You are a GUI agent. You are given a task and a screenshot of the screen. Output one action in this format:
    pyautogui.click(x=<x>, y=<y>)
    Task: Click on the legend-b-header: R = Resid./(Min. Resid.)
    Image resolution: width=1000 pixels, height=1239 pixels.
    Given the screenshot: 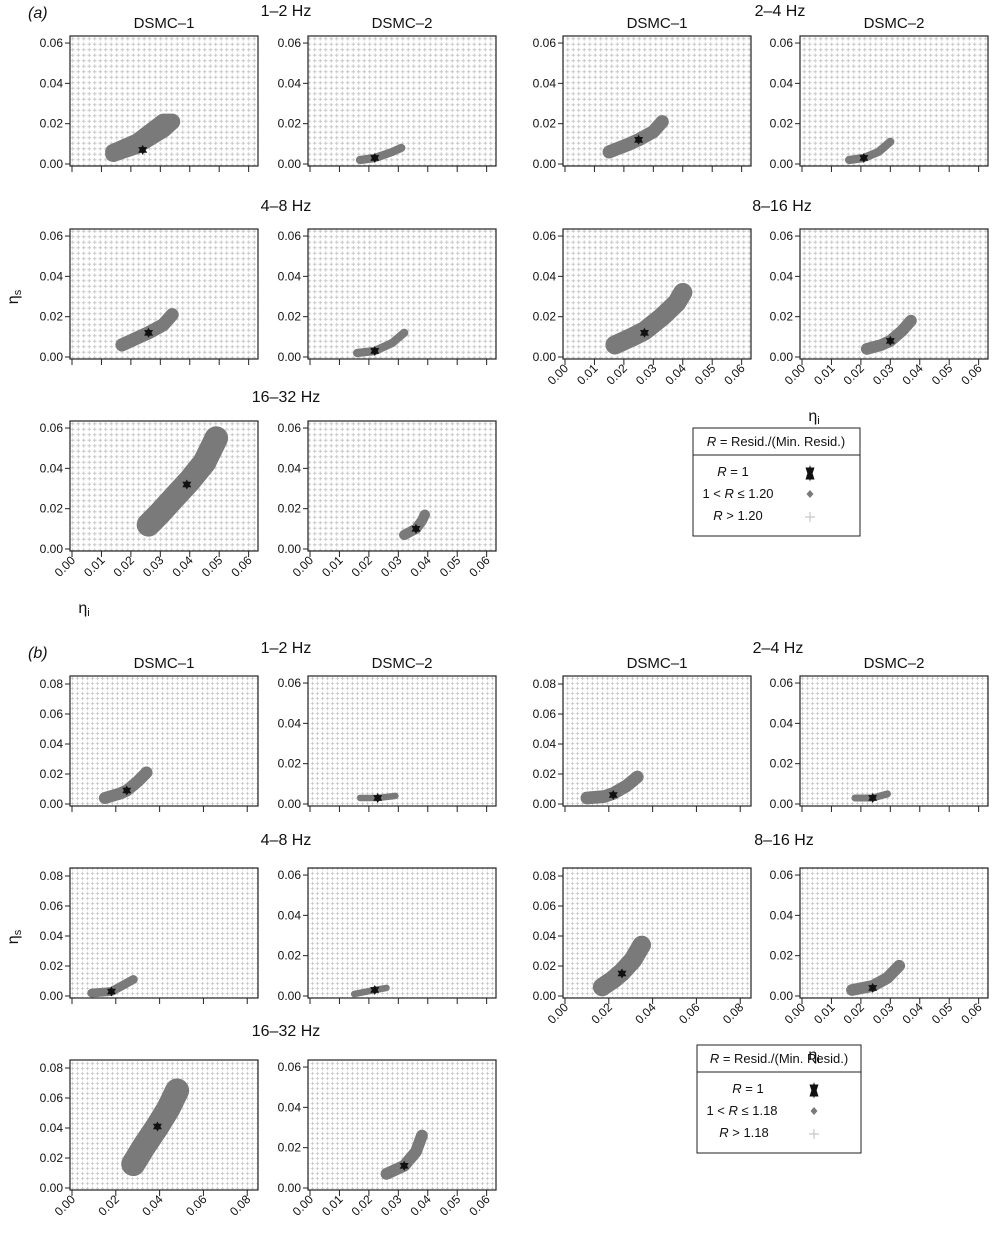 What is the action you would take?
    pyautogui.click(x=779, y=1058)
    